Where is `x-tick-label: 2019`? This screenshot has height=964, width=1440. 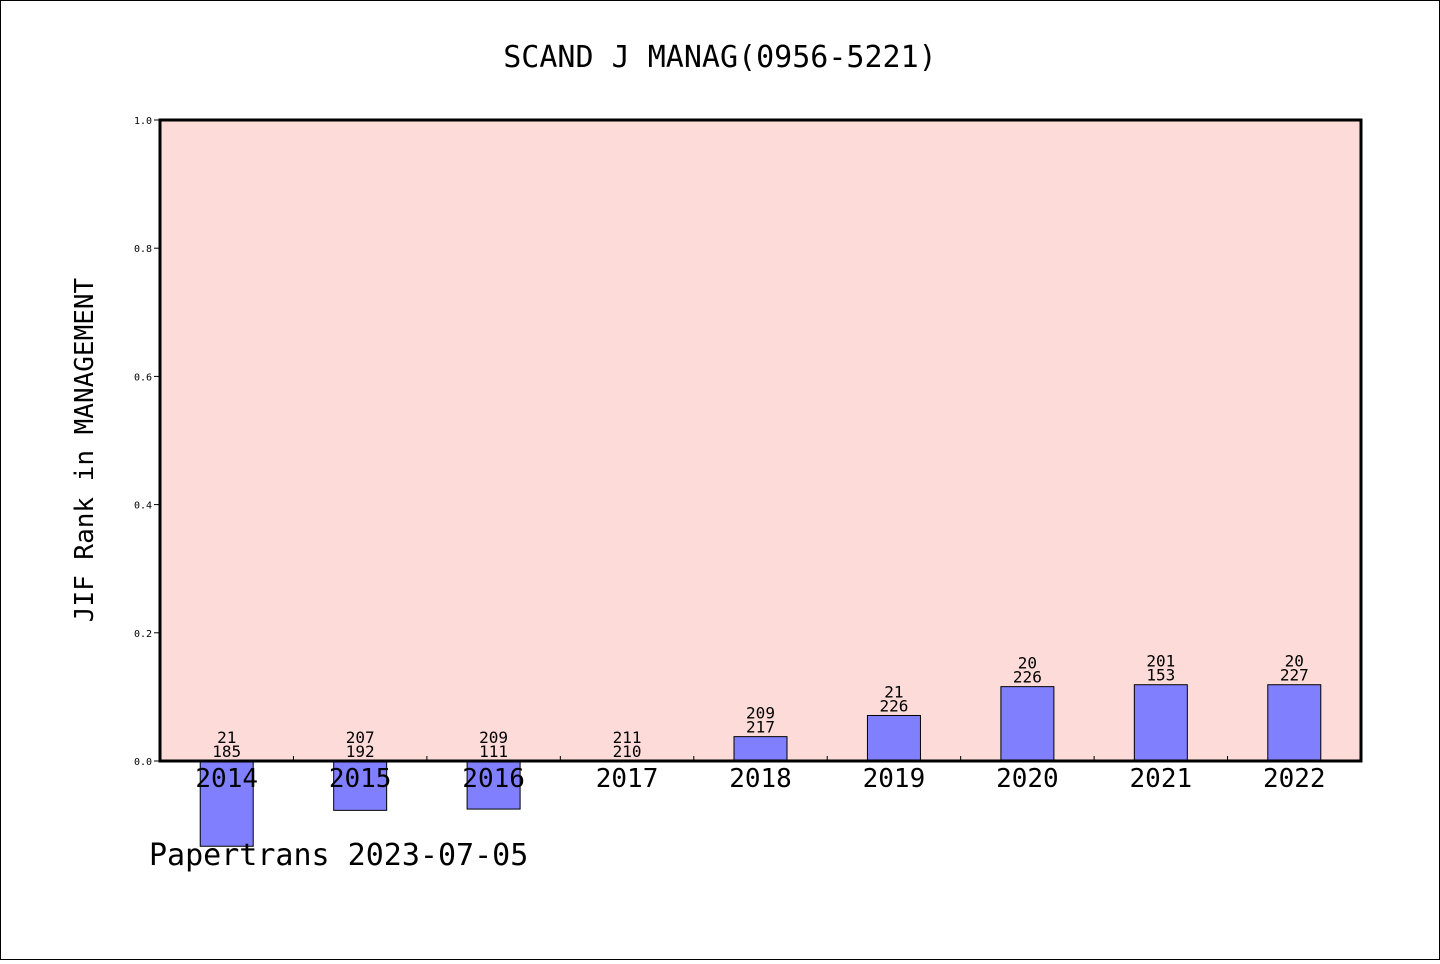 x-tick-label: 2019 is located at coordinates (894, 779).